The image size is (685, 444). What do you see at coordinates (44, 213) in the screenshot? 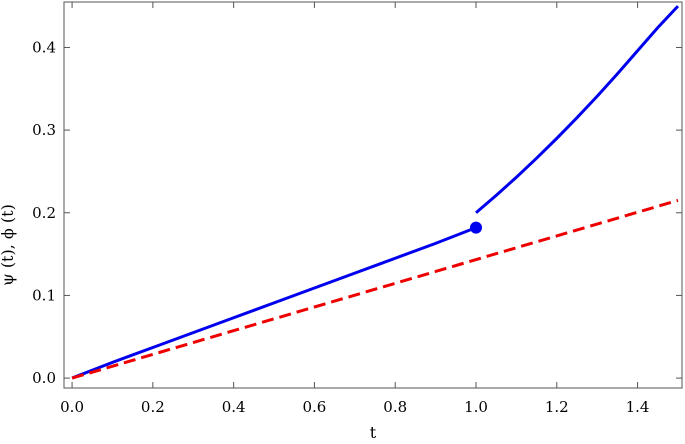
I see `y-tick-label: 0.2` at bounding box center [44, 213].